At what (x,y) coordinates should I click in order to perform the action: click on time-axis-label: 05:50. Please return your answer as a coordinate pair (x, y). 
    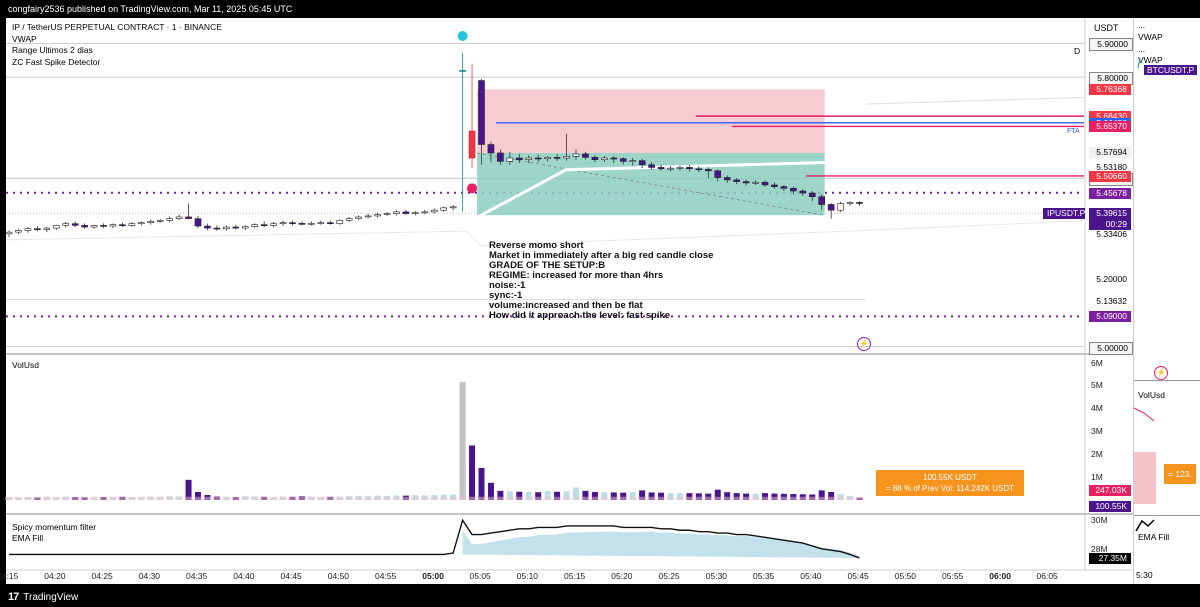
    Looking at the image, I should click on (905, 576).